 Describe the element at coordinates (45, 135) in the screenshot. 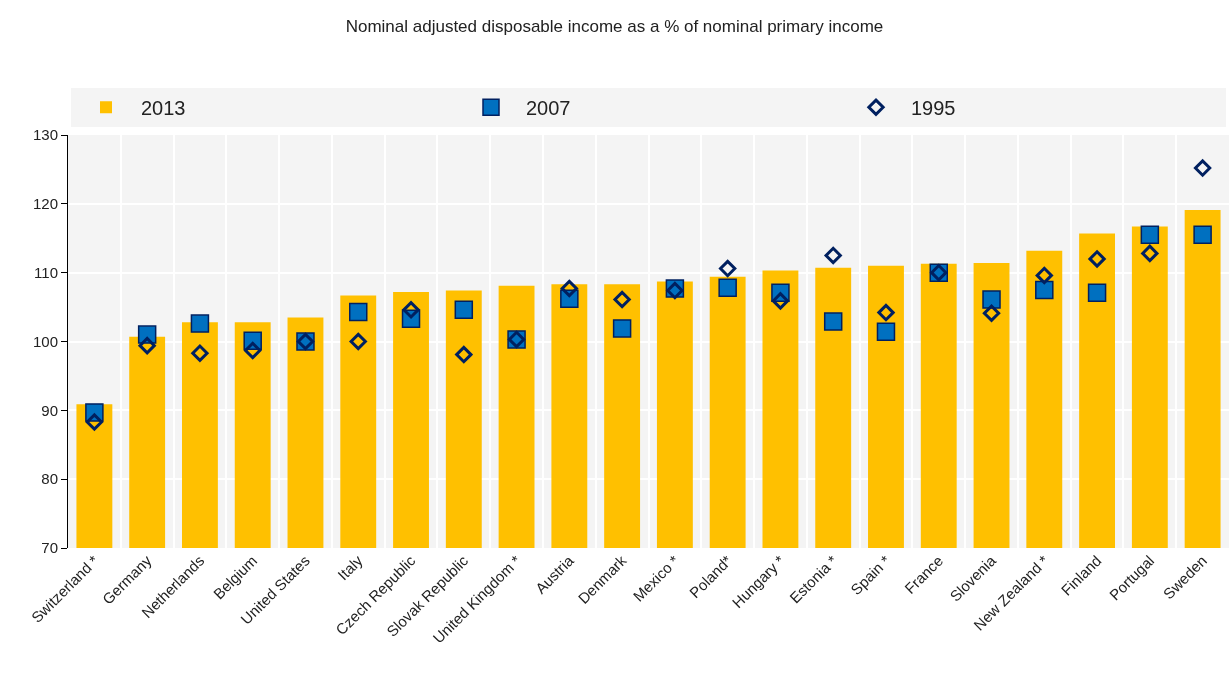

I see `y-tick-label: 130` at that location.